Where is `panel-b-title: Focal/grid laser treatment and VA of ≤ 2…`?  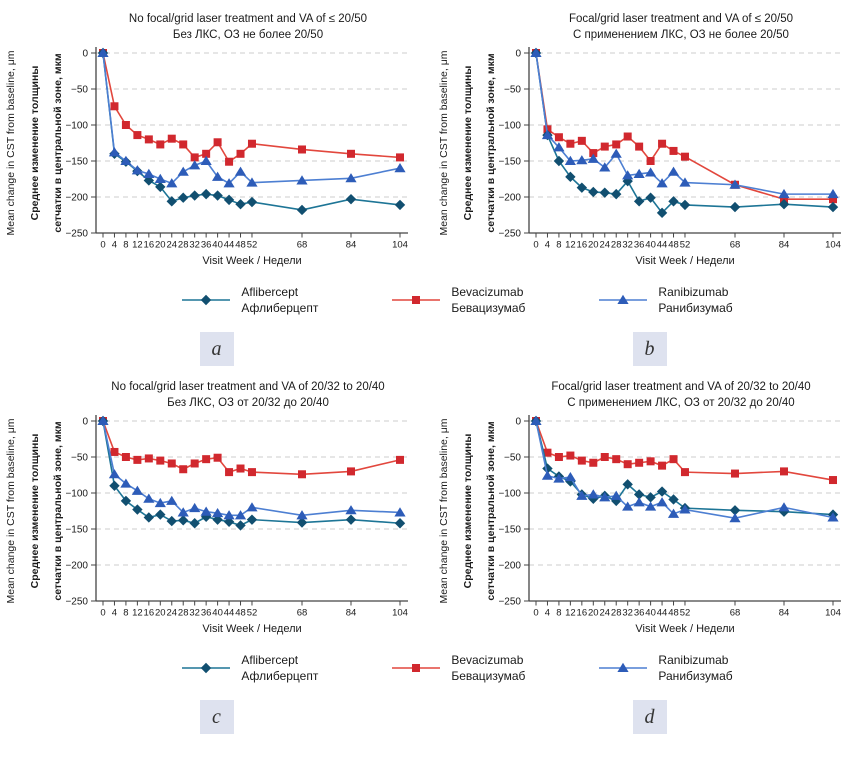
panel-b-title: Focal/grid laser treatment and VA of ≤ 2… is located at coordinates (681, 27).